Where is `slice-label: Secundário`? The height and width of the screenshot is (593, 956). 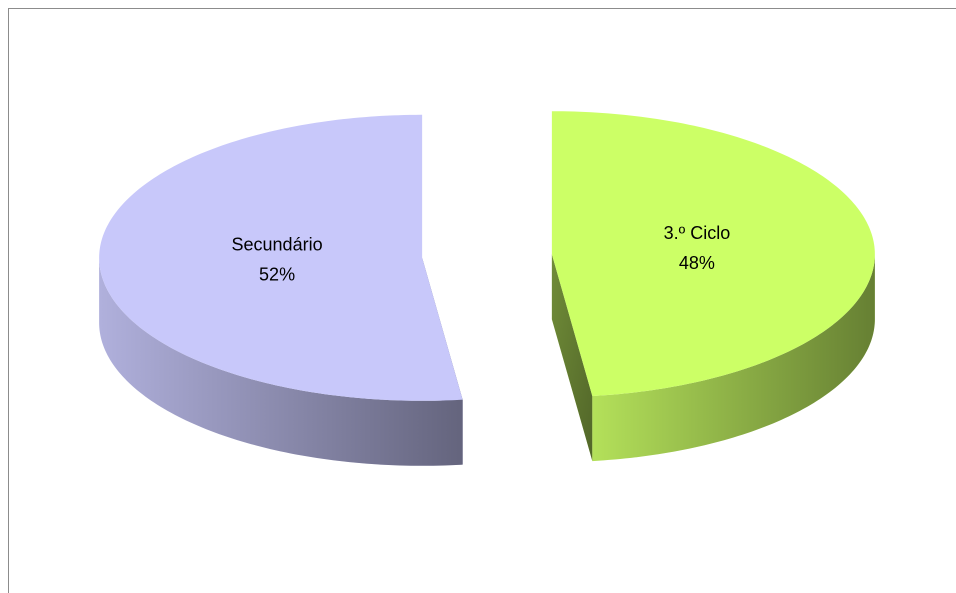
slice-label: Secundário is located at coordinates (277, 245).